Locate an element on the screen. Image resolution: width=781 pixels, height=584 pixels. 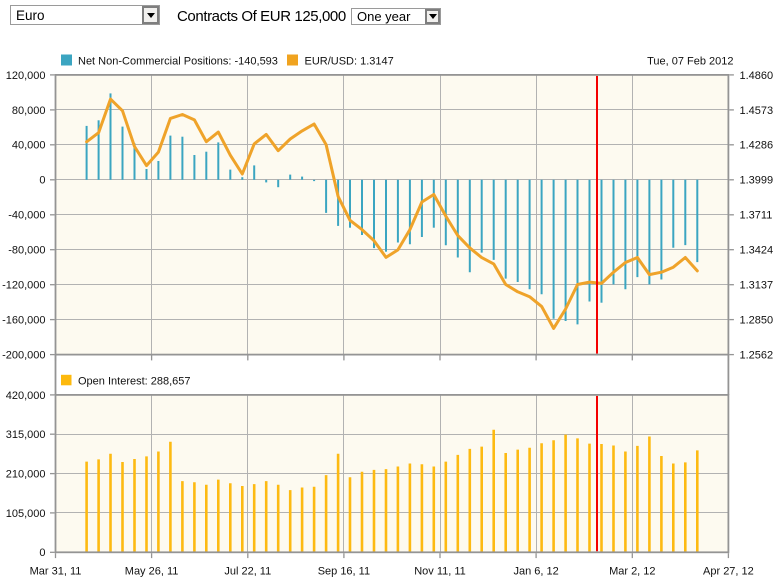
svg-text: Open Interest: 288,657 is located at coordinates (134, 381).